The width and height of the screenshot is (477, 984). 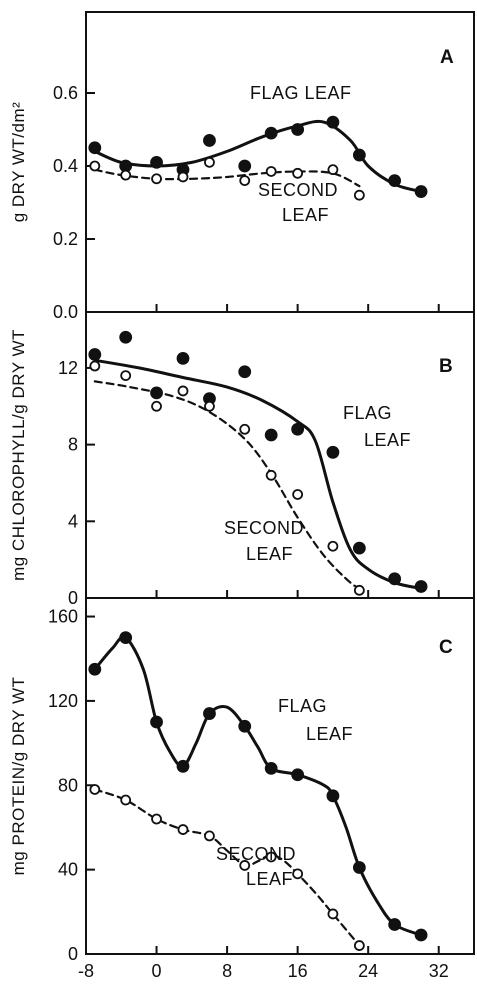 I want to click on y-tick-label: 4, so click(x=73, y=521).